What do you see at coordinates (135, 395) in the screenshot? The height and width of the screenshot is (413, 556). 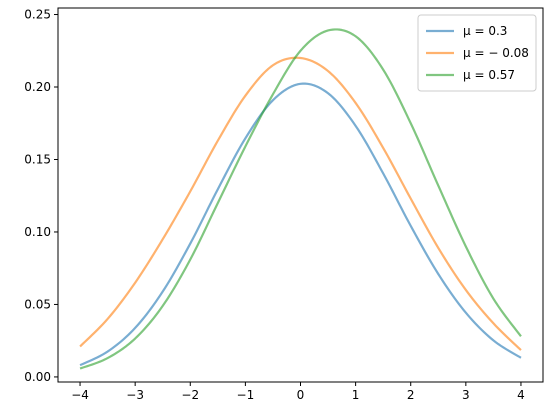 I see `x-tick-label: −3` at bounding box center [135, 395].